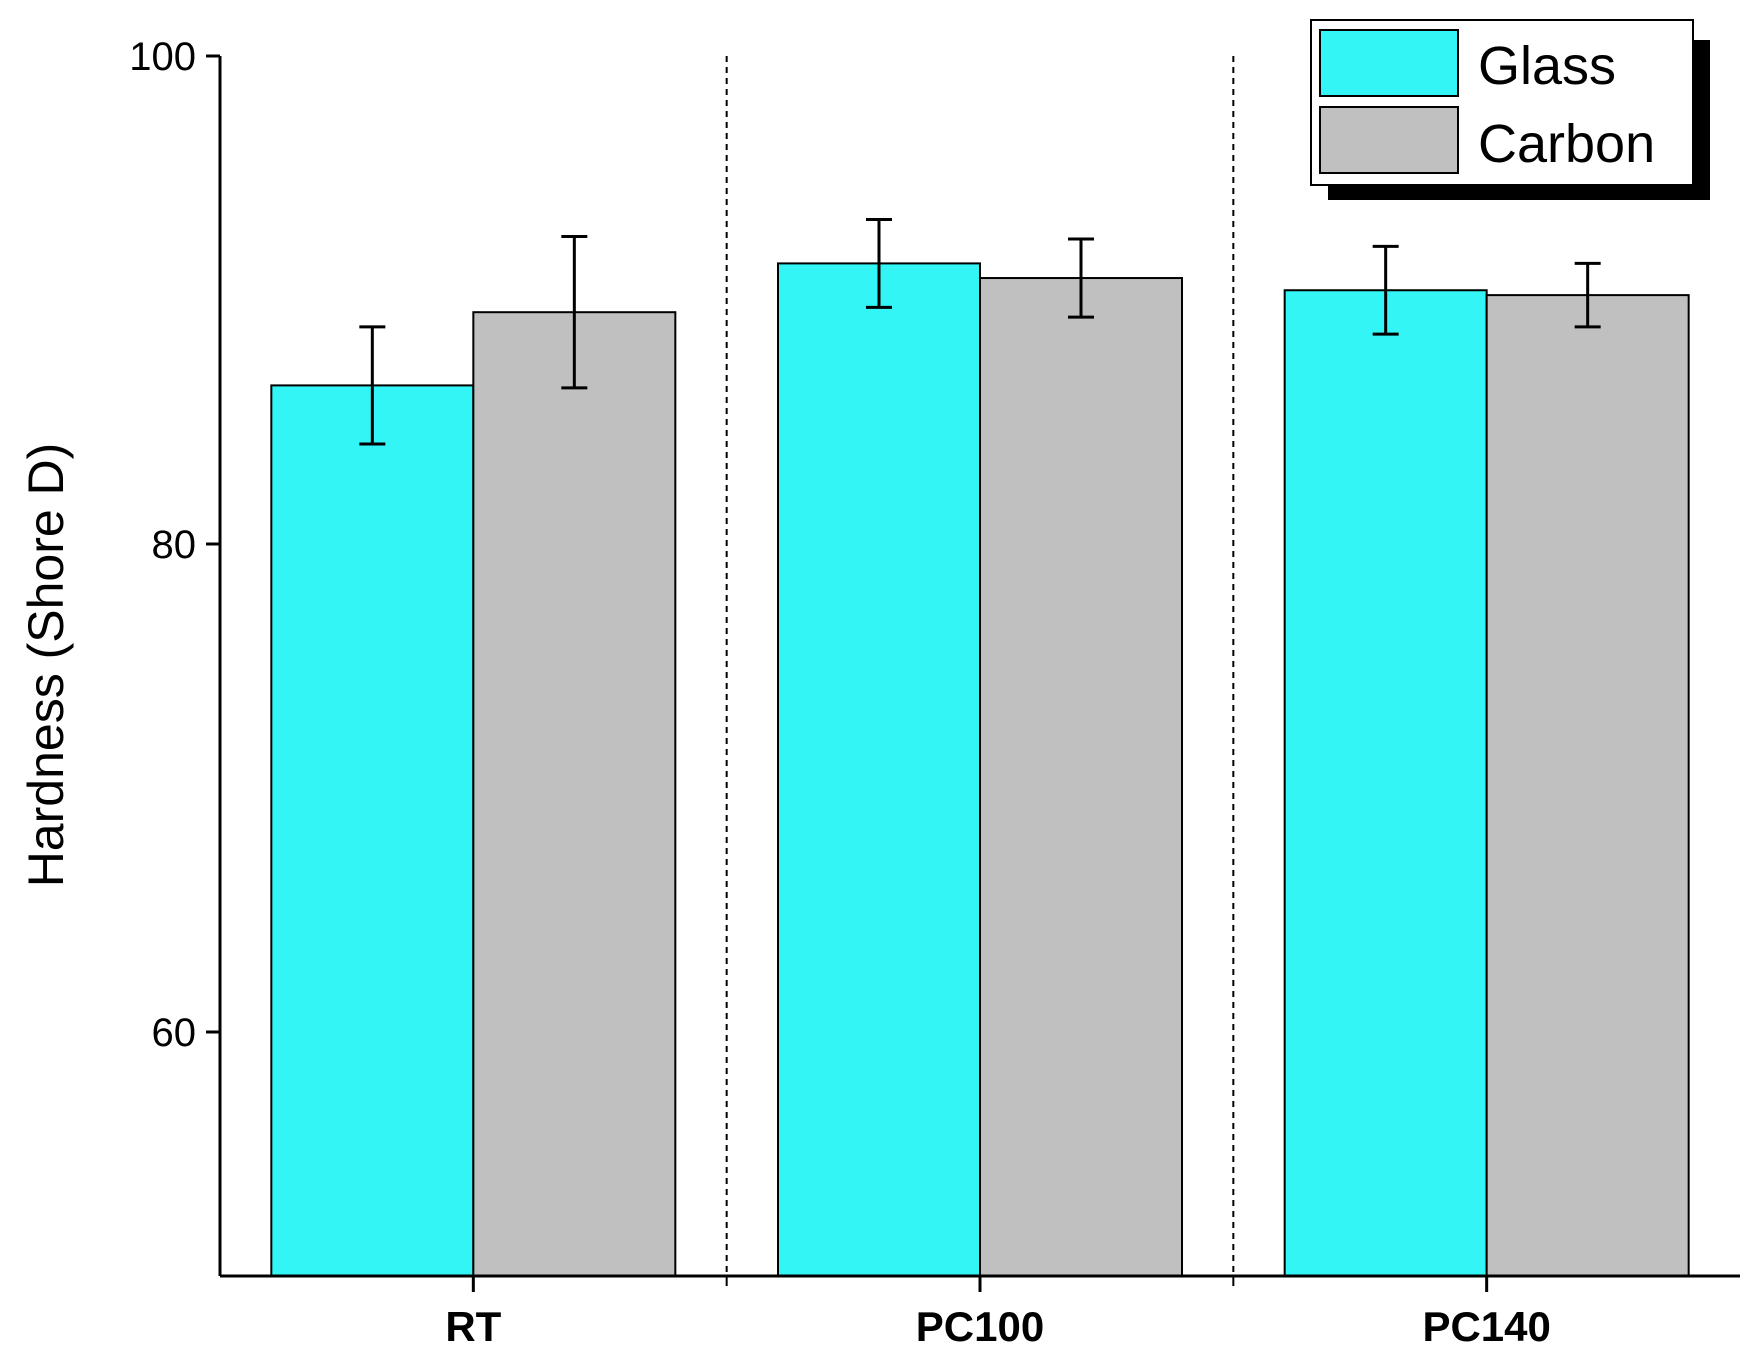 The image size is (1749, 1367). What do you see at coordinates (1389, 140) in the screenshot?
I see `legend-swatch-carbon` at bounding box center [1389, 140].